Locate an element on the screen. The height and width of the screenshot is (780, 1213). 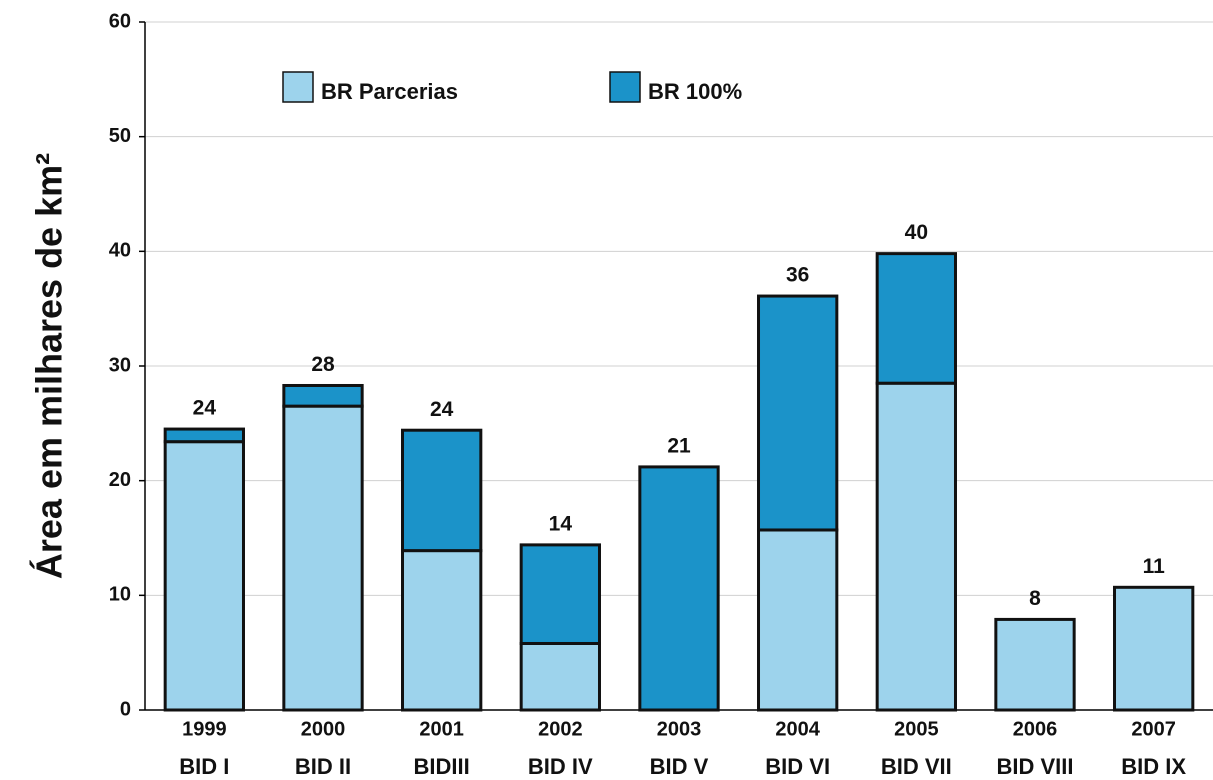
total-label: 28 is located at coordinates (323, 364).